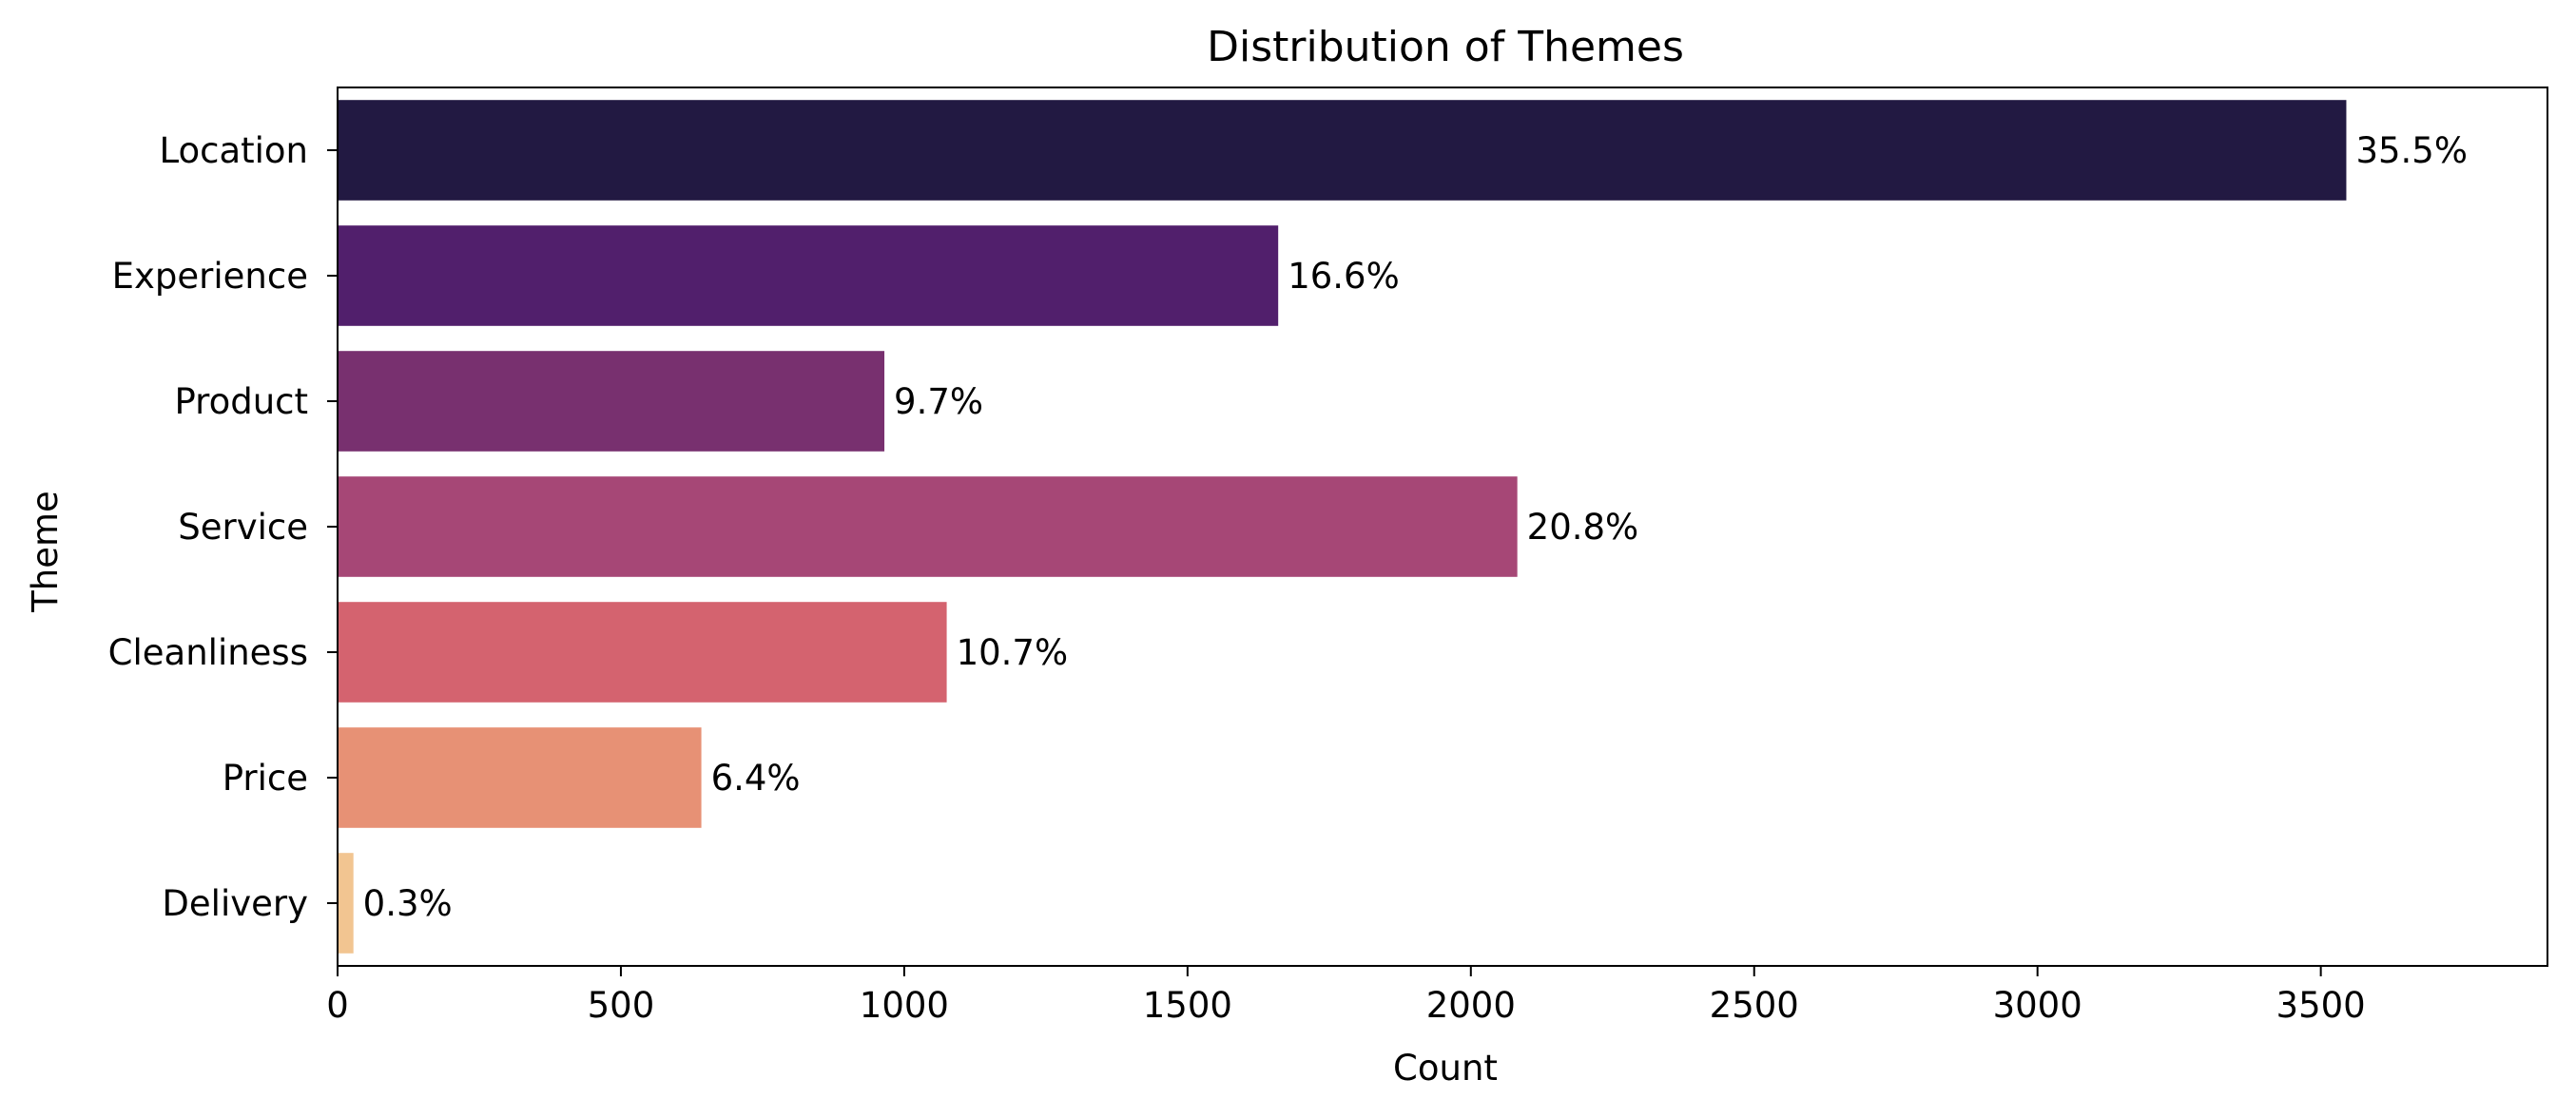 Image resolution: width=2576 pixels, height=1118 pixels. Describe the element at coordinates (265, 778) in the screenshot. I see `y-tick-label-price: Price` at that location.